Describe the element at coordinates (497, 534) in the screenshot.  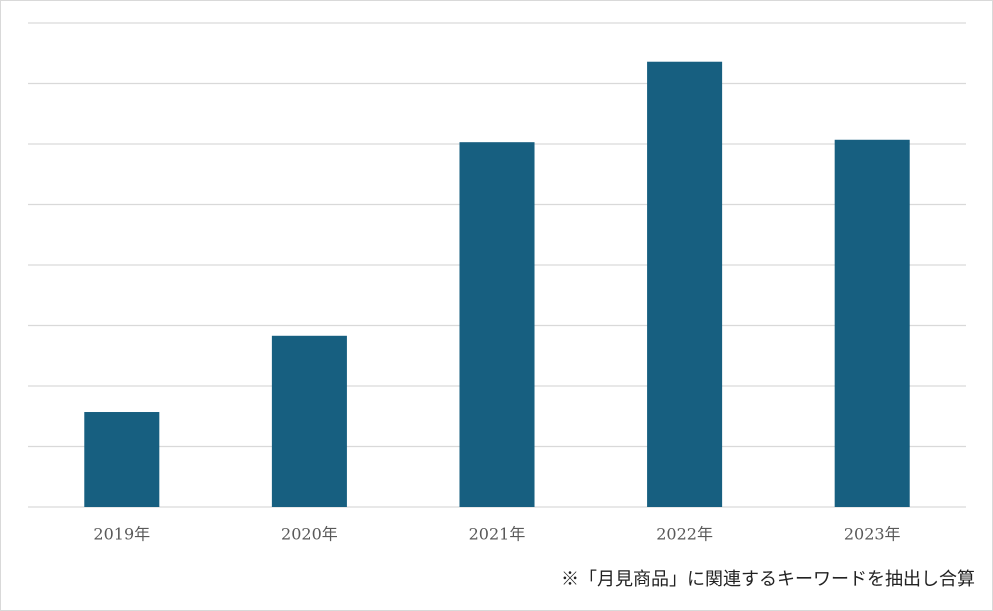
I see `x-tick-label: 2021年` at that location.